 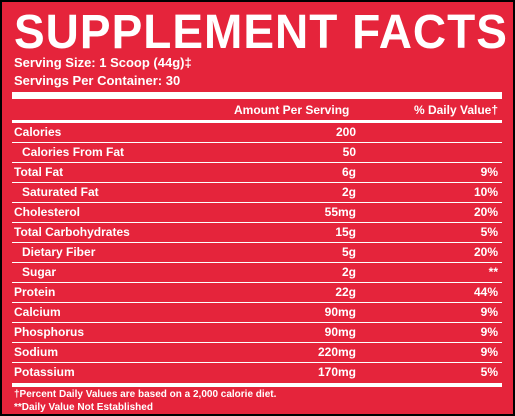 I want to click on nutrient-amount: 6g, so click(x=348, y=172).